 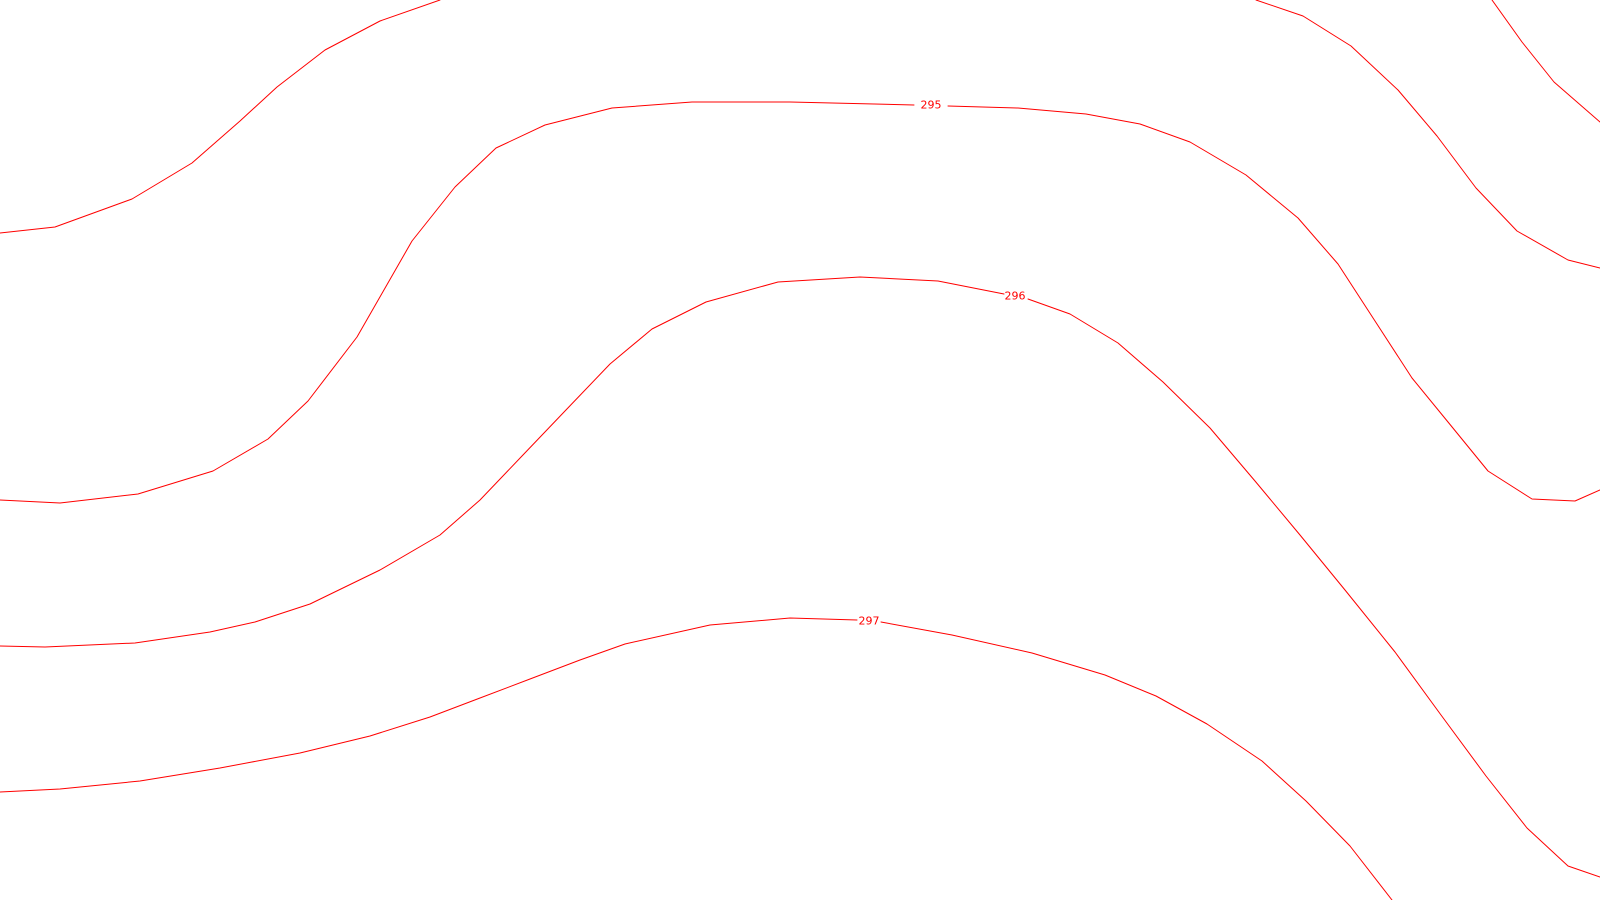 I want to click on contour-label-297: 297, so click(x=869, y=621).